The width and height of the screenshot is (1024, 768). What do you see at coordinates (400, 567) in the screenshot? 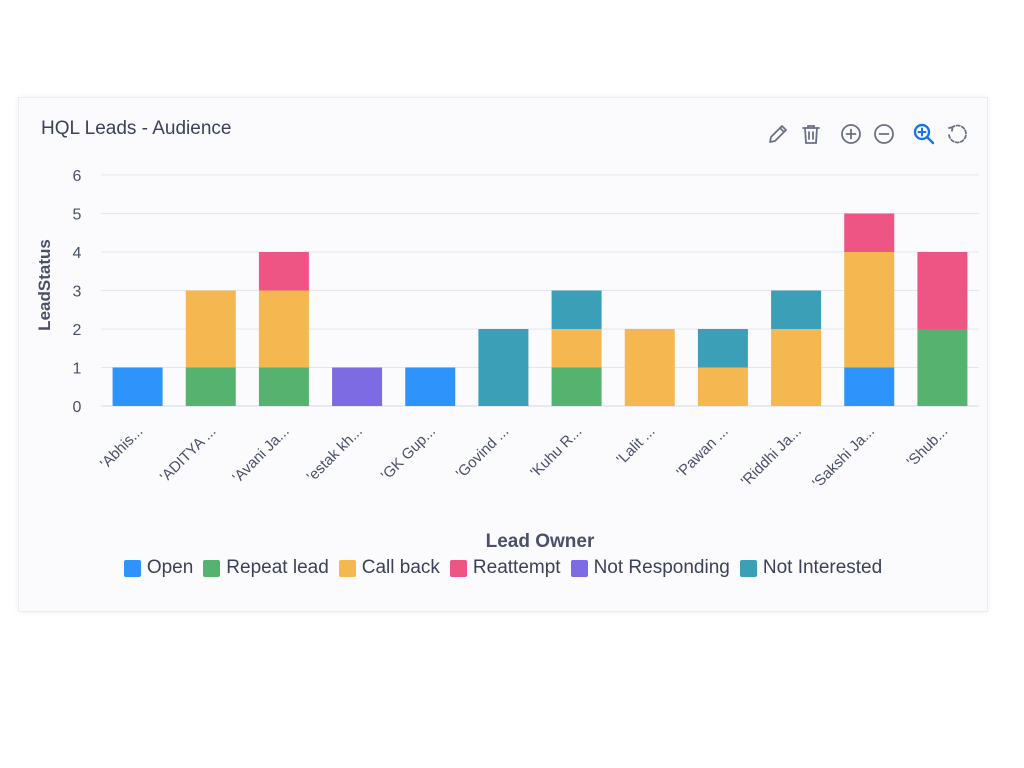
I see `legend-label: Call back` at bounding box center [400, 567].